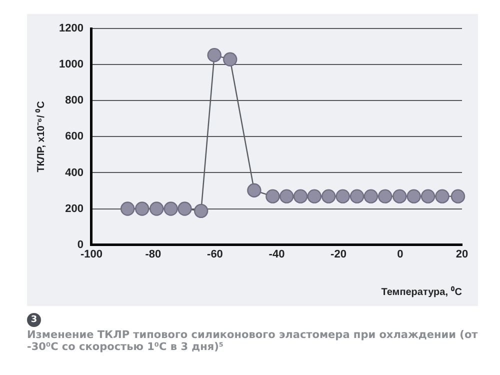  What do you see at coordinates (462, 254) in the screenshot?
I see `x-tick-label: 20` at bounding box center [462, 254].